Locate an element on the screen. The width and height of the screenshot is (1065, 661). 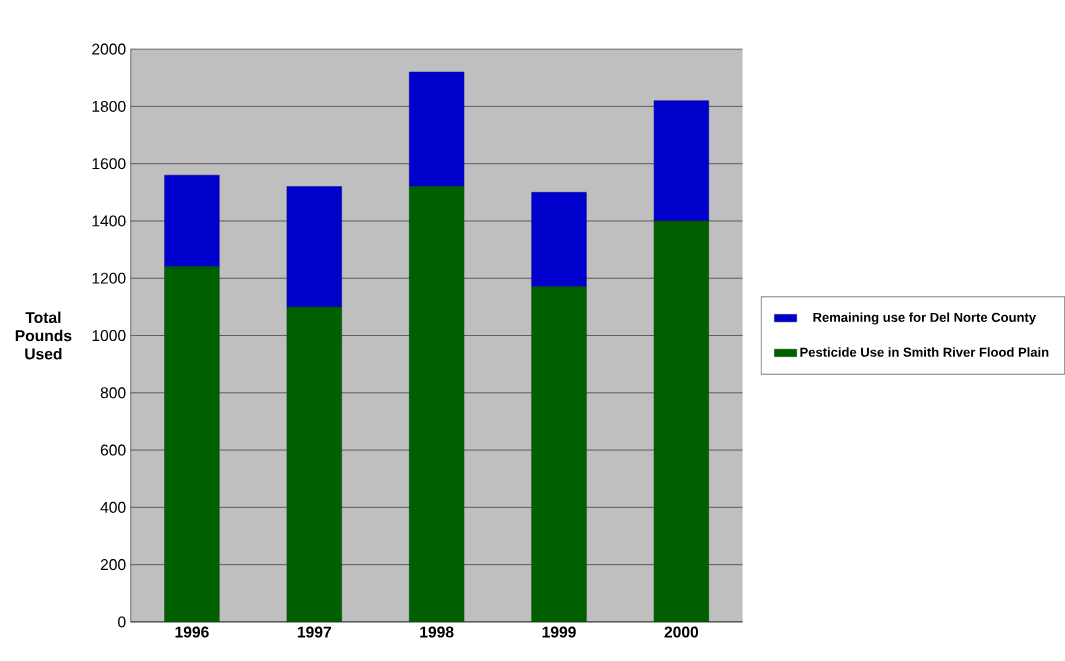
y-tick-label: 2000 is located at coordinates (109, 49).